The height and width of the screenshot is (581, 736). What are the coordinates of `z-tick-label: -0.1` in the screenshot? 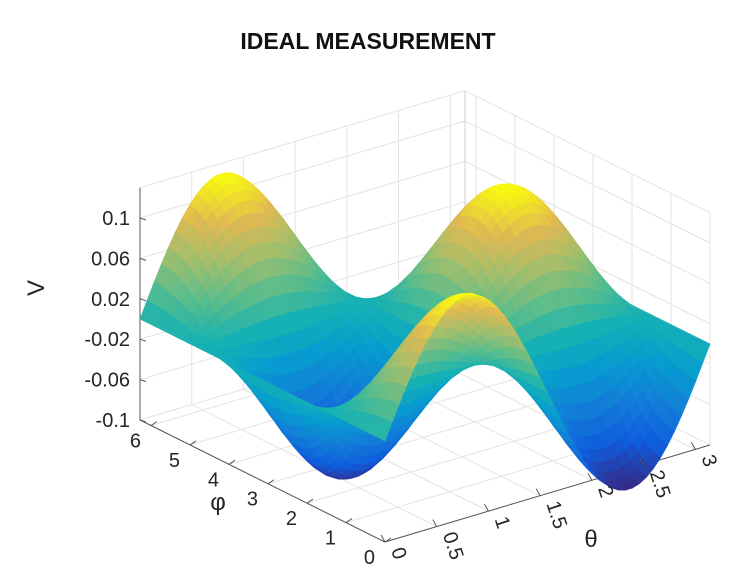 It's located at (113, 421).